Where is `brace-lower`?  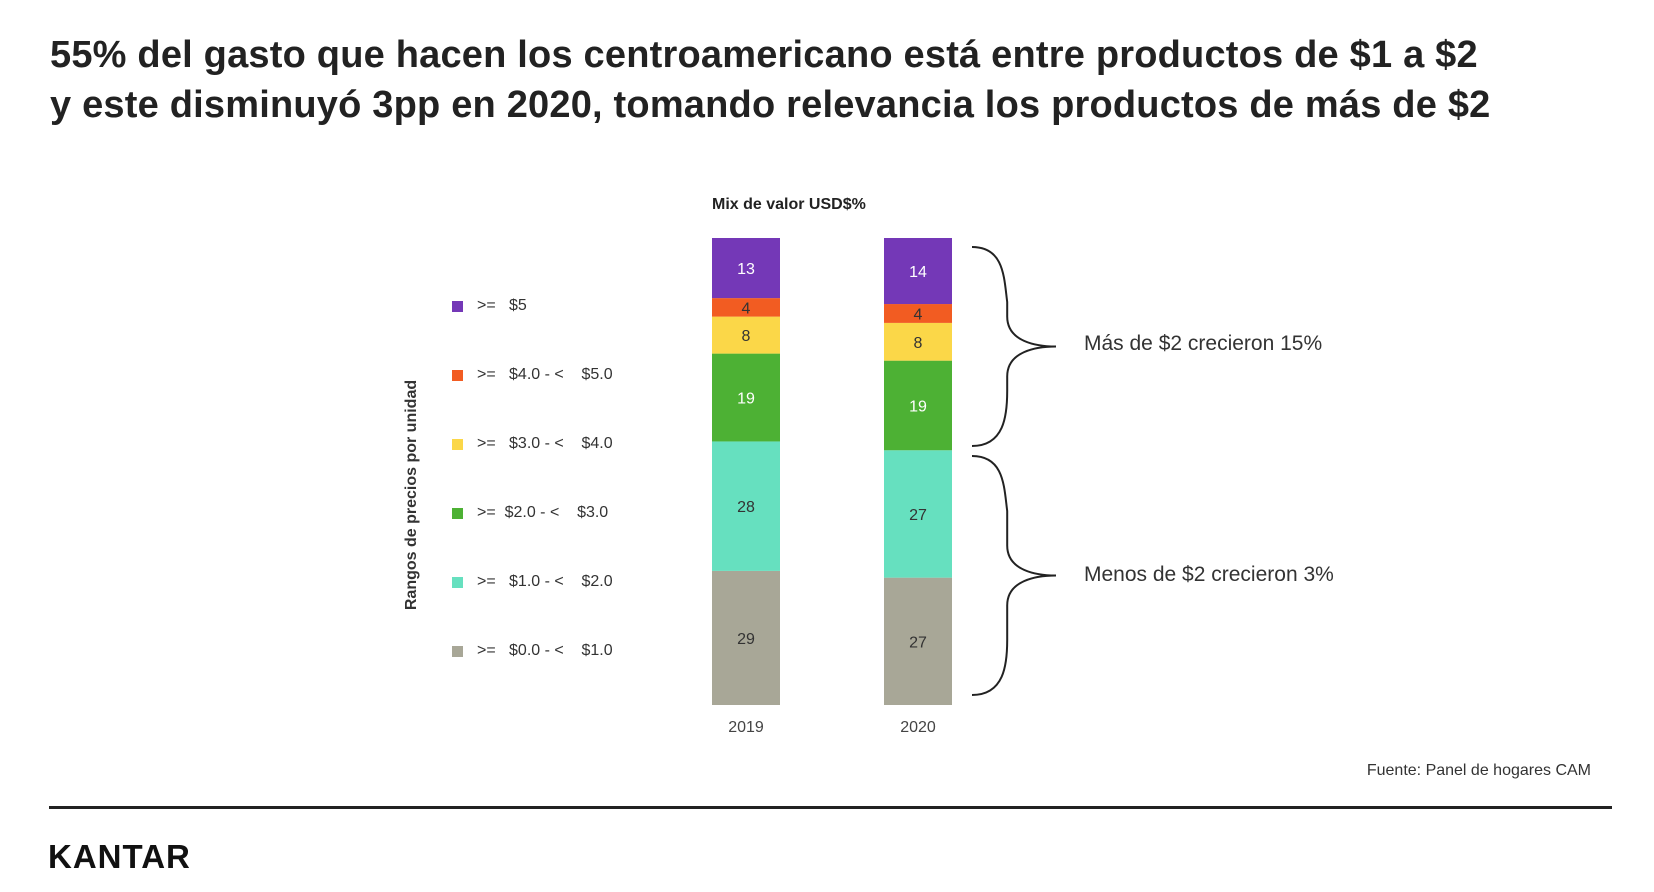 brace-lower is located at coordinates (1014, 575).